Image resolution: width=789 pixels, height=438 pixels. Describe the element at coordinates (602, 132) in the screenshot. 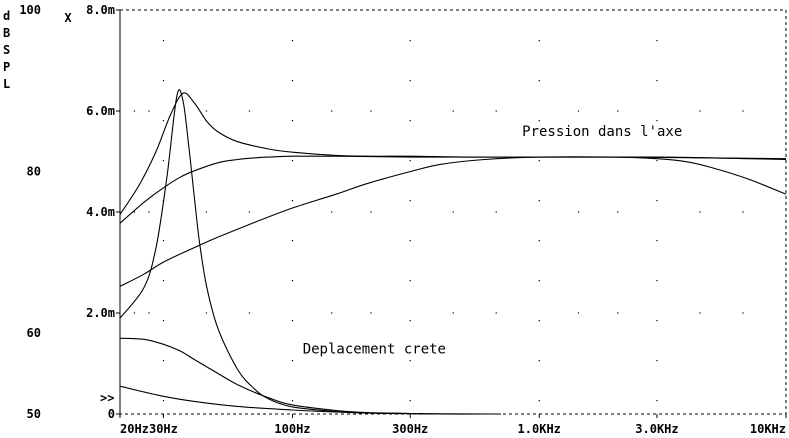

I see `annotation-label: Pression dans l'axe` at that location.